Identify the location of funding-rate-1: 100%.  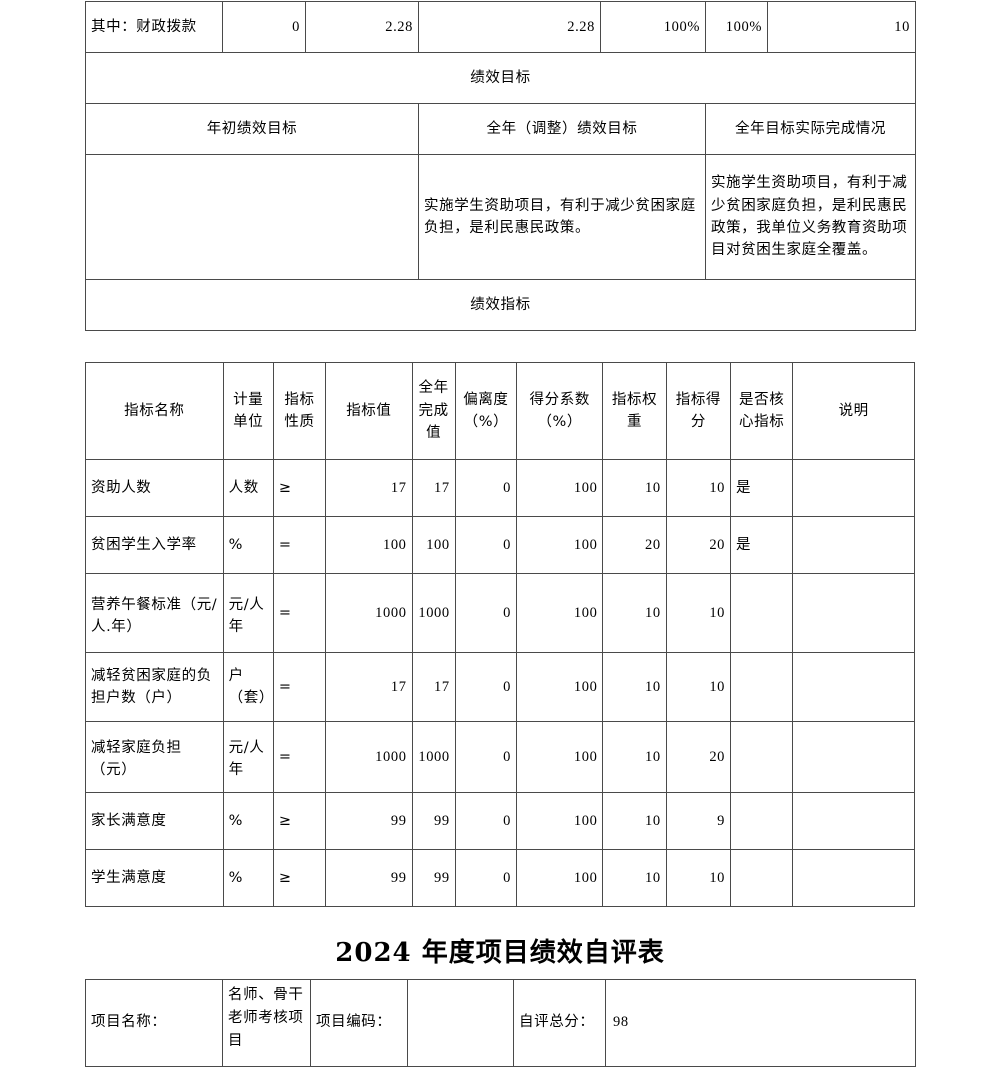
(653, 27).